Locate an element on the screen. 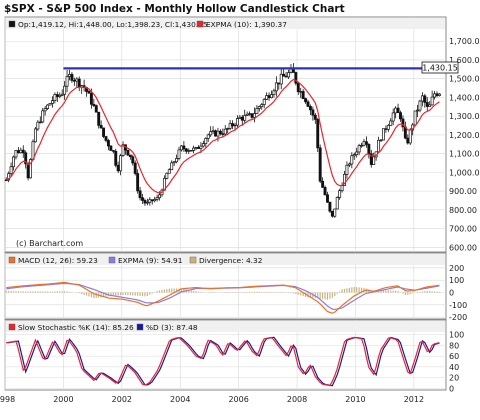 Image resolution: width=480 pixels, height=420 pixels. x-tick-label: 2002 is located at coordinates (122, 399).